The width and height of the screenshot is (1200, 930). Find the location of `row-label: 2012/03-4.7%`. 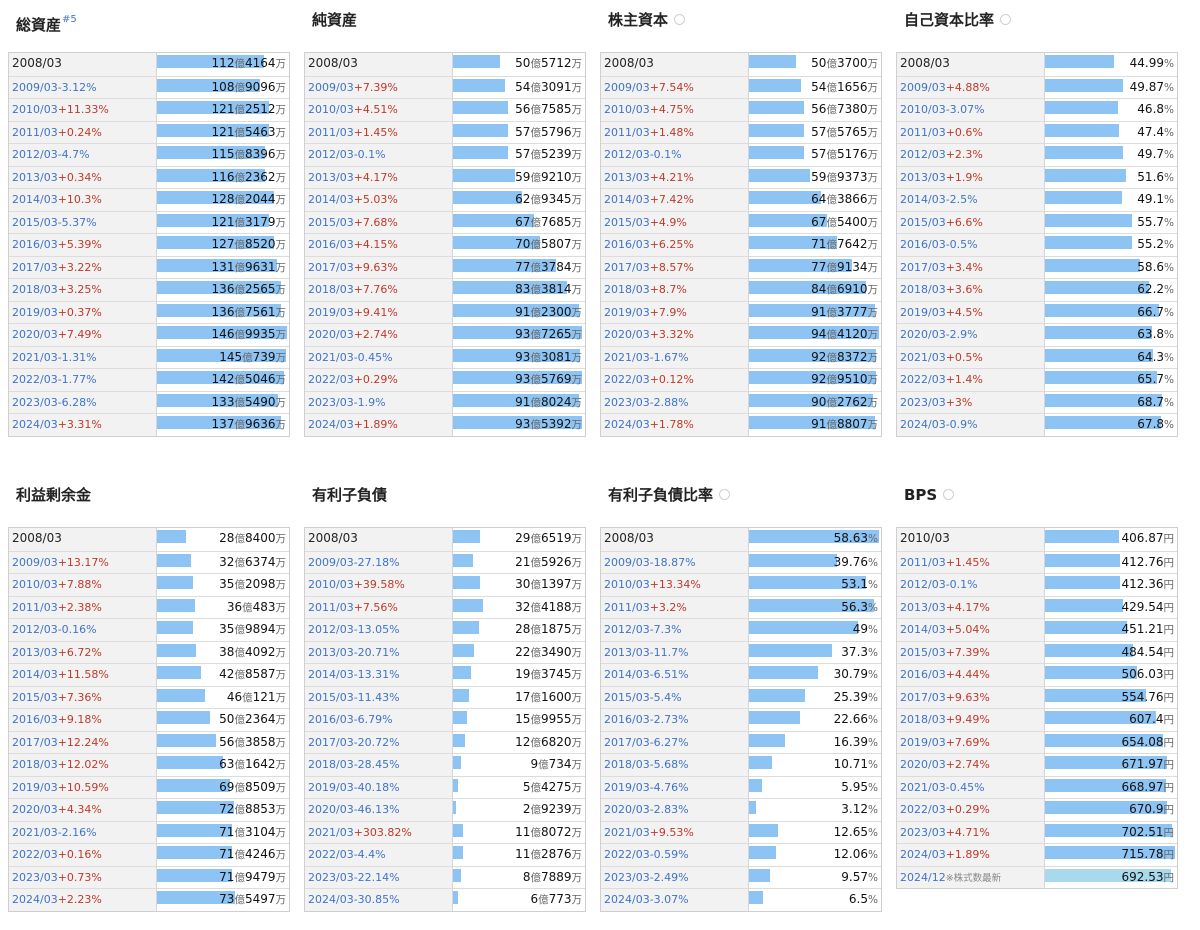

row-label: 2012/03-4.7% is located at coordinates (83, 155).